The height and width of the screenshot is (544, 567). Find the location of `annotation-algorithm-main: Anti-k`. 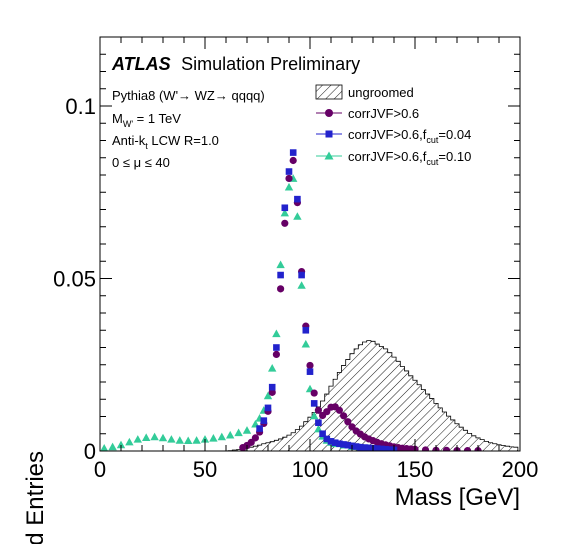

annotation-algorithm-main: Anti-k is located at coordinates (129, 140).